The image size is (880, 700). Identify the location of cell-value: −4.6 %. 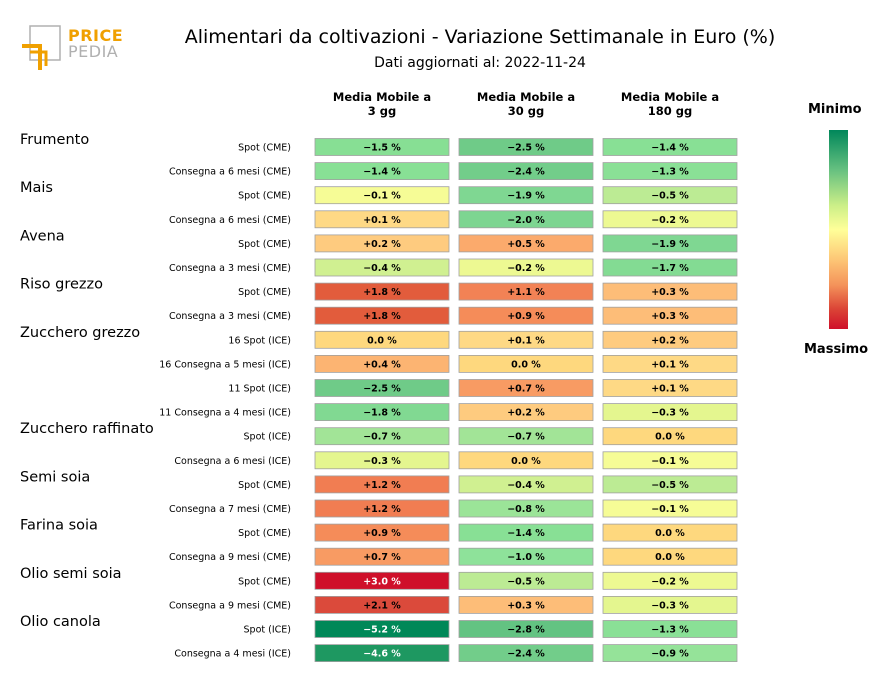
(382, 654).